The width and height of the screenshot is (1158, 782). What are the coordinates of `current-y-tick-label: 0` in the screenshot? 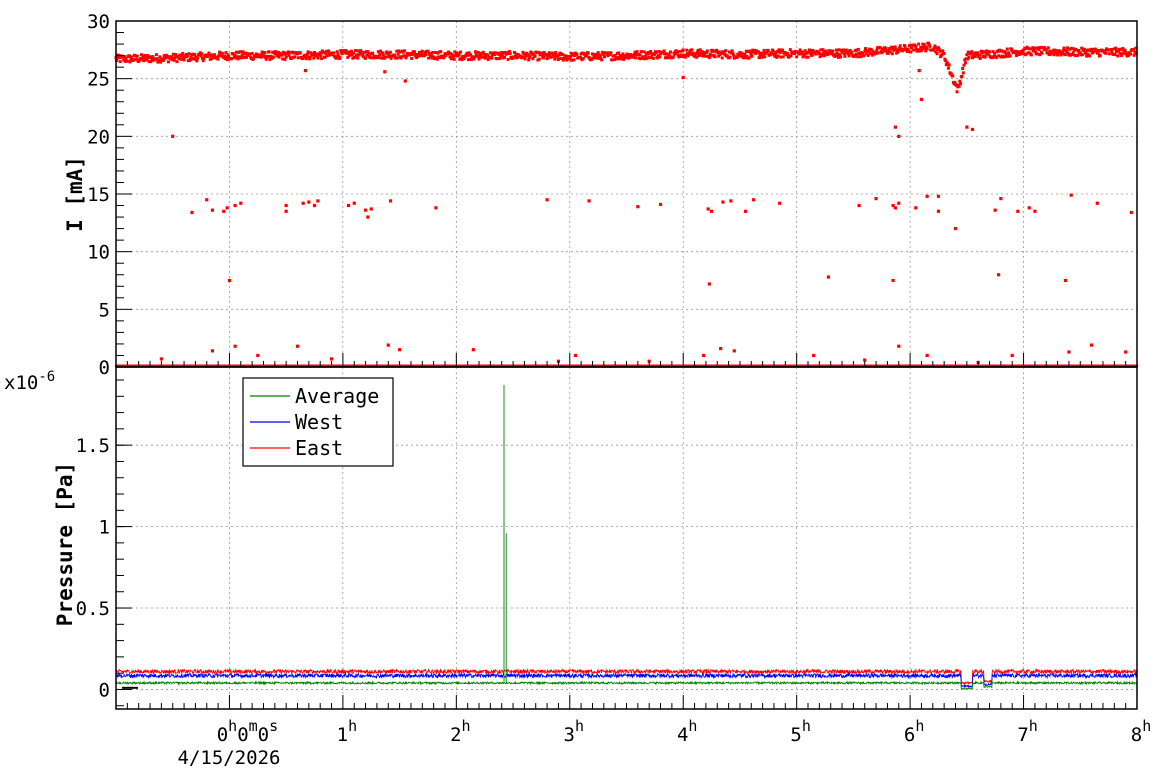 It's located at (104, 368).